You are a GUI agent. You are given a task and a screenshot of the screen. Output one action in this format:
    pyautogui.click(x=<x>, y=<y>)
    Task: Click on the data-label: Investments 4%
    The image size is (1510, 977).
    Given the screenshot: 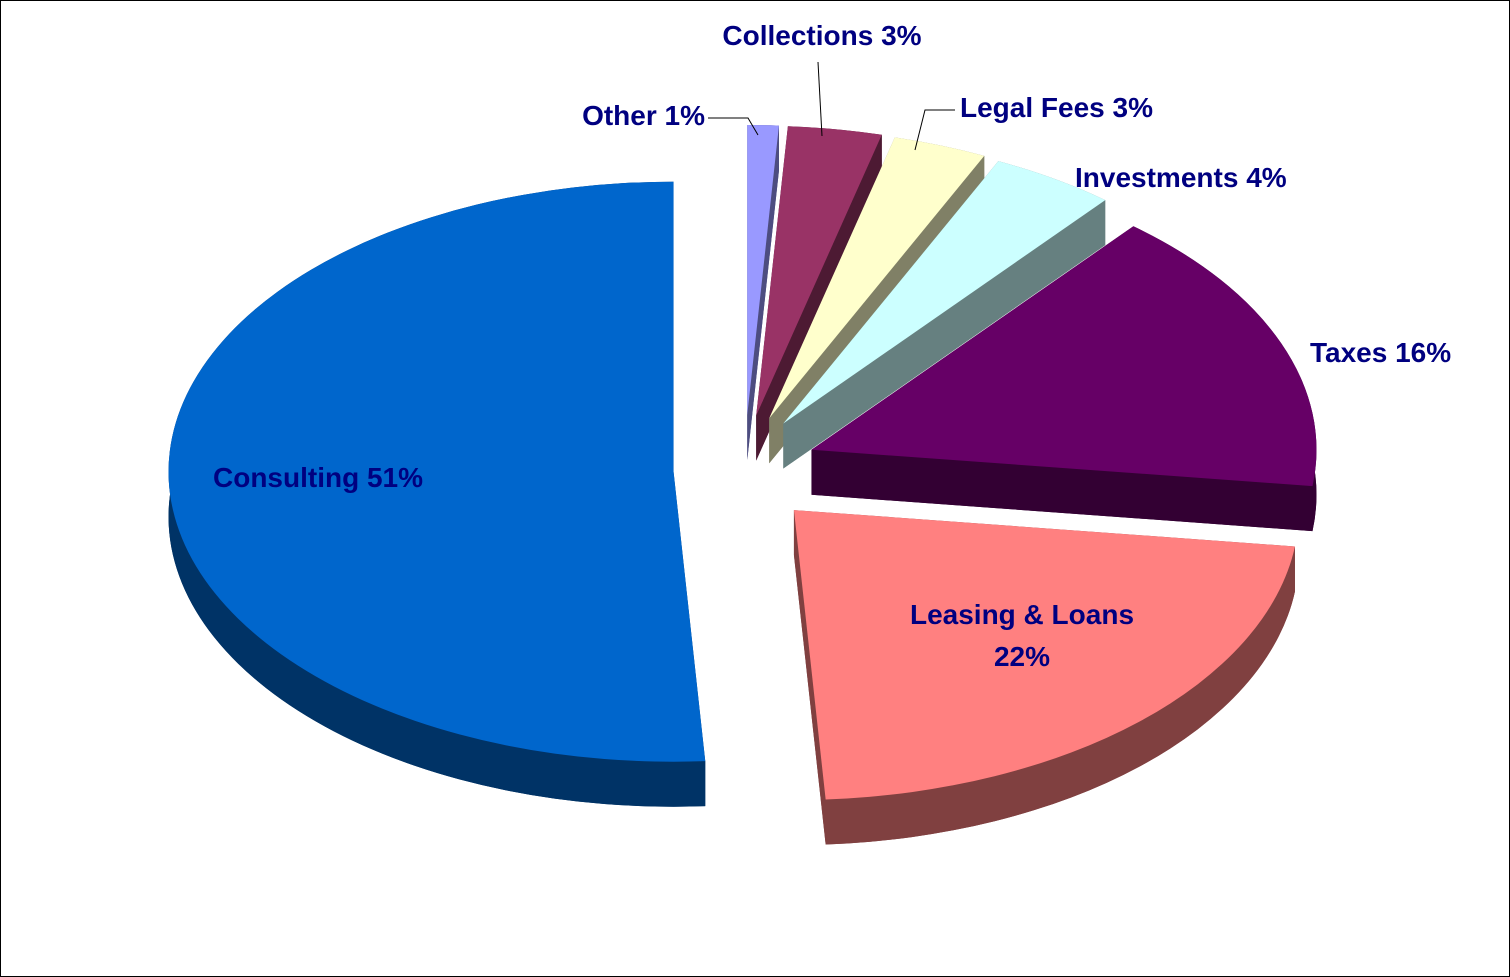 What is the action you would take?
    pyautogui.click(x=1181, y=177)
    